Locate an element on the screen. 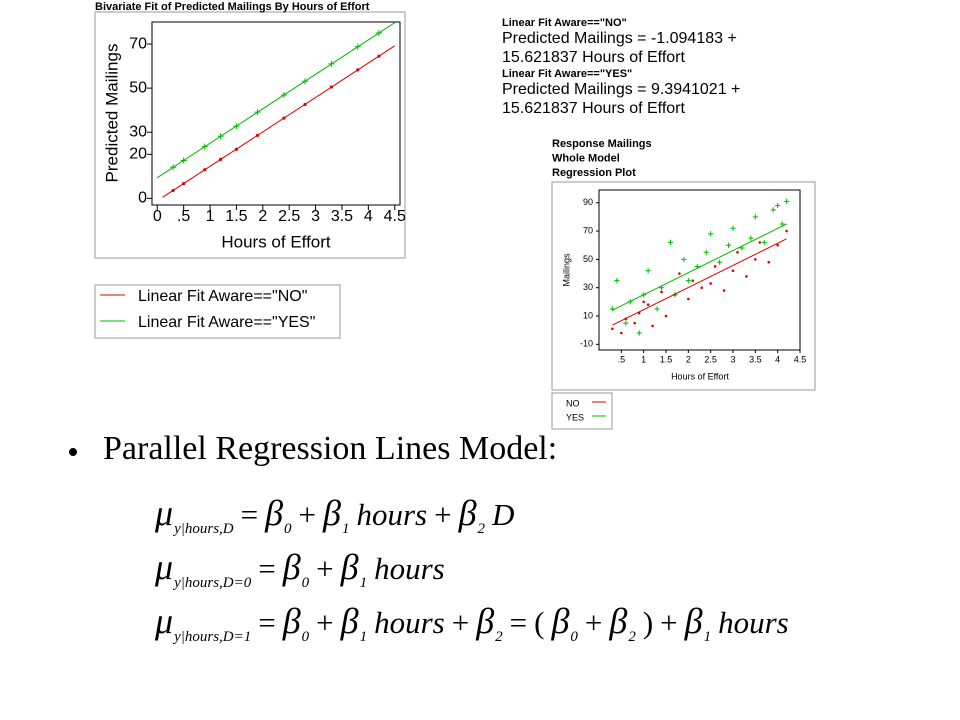 Image resolution: width=960 pixels, height=720 pixels. symbol-subscript: y|hours,D=0 is located at coordinates (213, 583).